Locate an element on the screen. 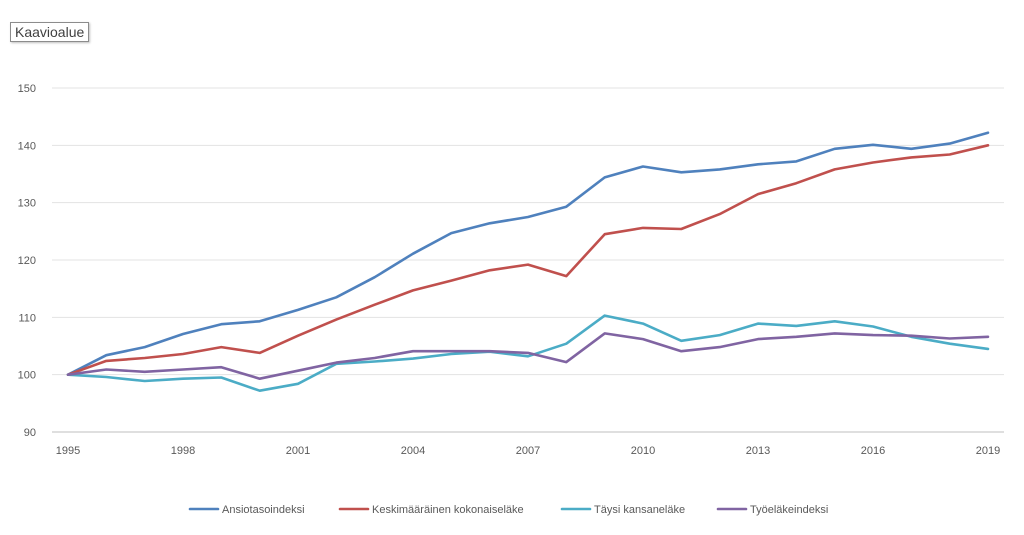  legend-label: Täysi kansaneläke is located at coordinates (639, 510).